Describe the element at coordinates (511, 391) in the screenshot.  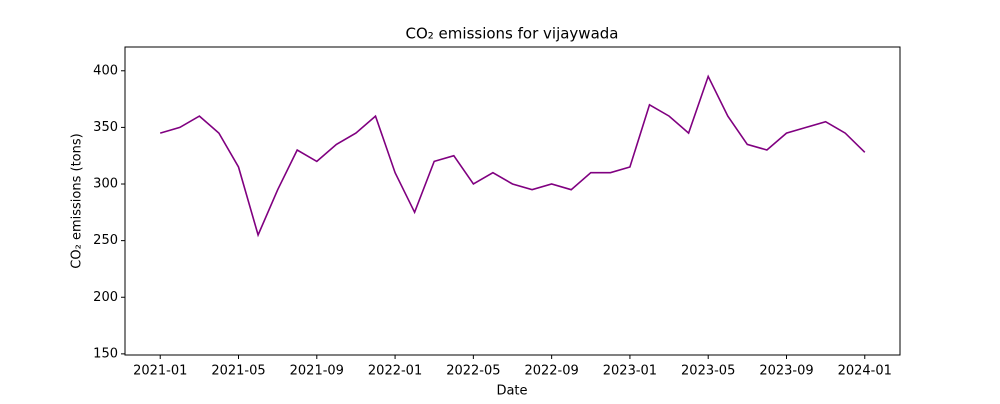
I see `x-axis-label: Date` at that location.